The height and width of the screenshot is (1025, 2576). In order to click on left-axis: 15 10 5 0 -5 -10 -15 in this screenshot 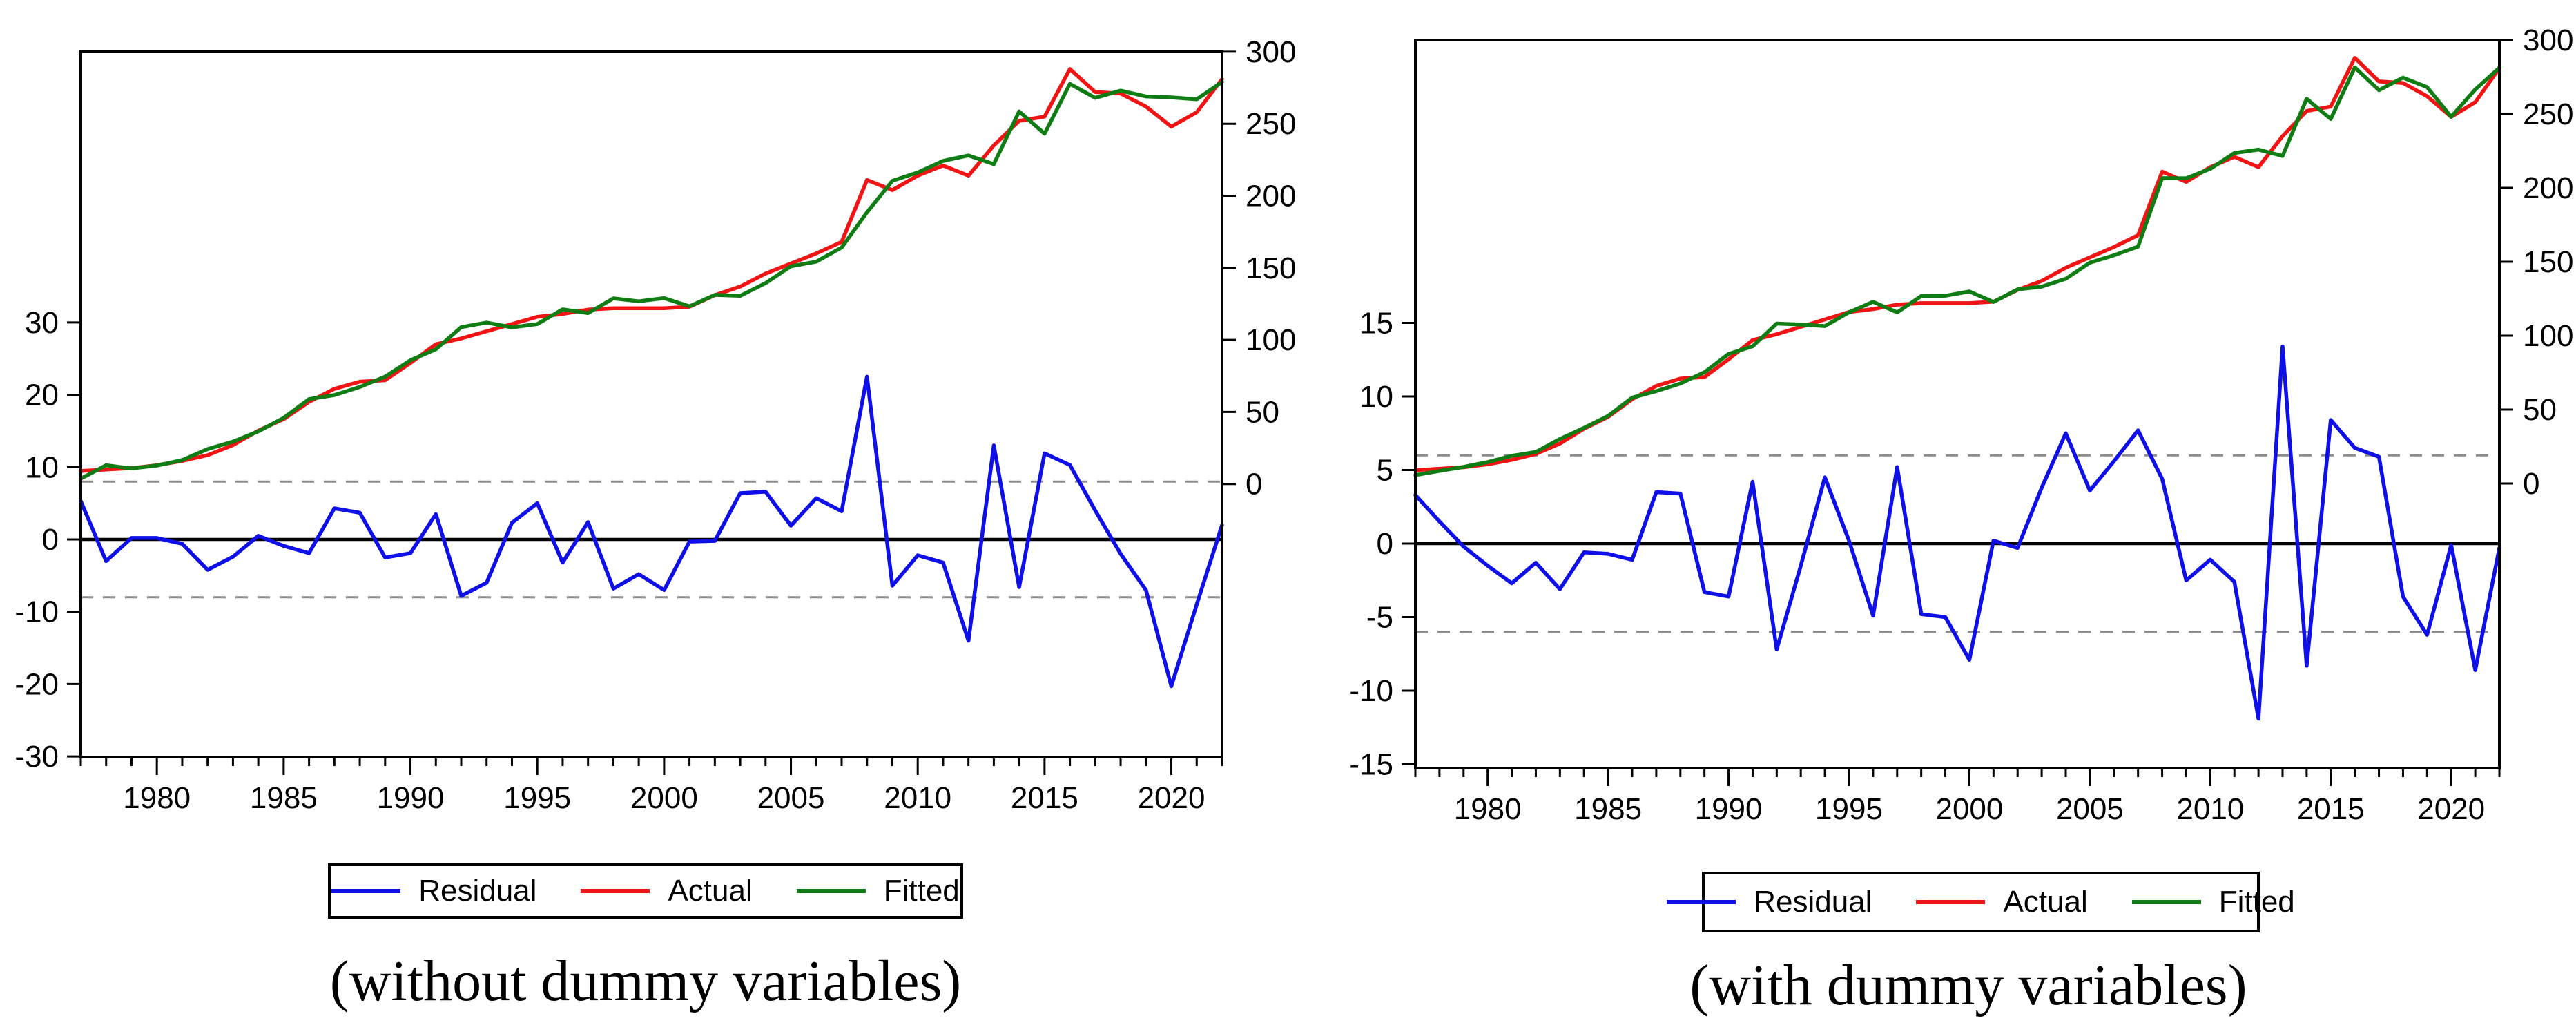, I will do `click(1382, 544)`.